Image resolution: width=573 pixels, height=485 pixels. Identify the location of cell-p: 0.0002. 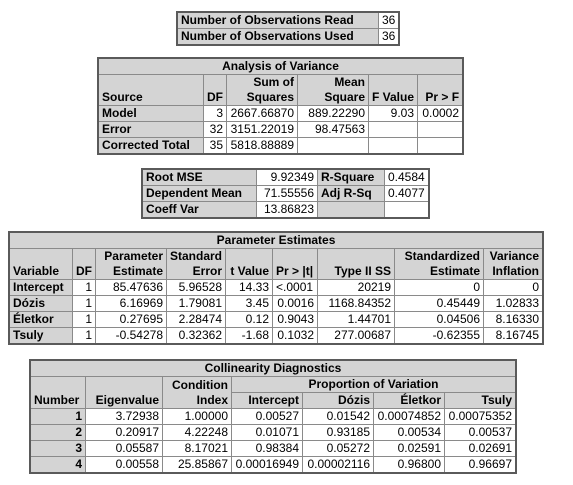
(440, 113).